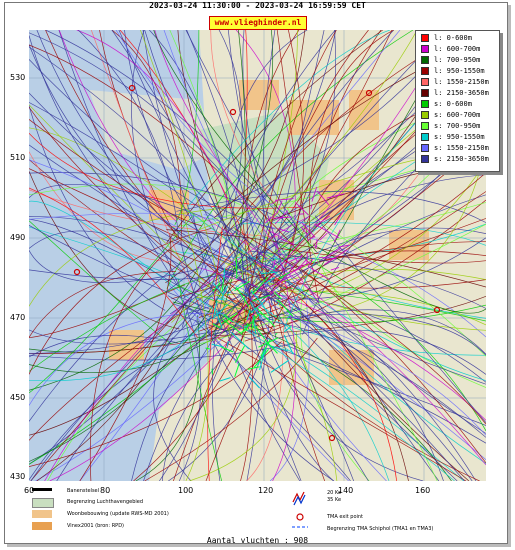 The width and height of the screenshot is (515, 550). What do you see at coordinates (380, 529) in the screenshot?
I see `map-key-label: Begrenzing TMA Schiphol (TMA1 en TMA3)` at bounding box center [380, 529].